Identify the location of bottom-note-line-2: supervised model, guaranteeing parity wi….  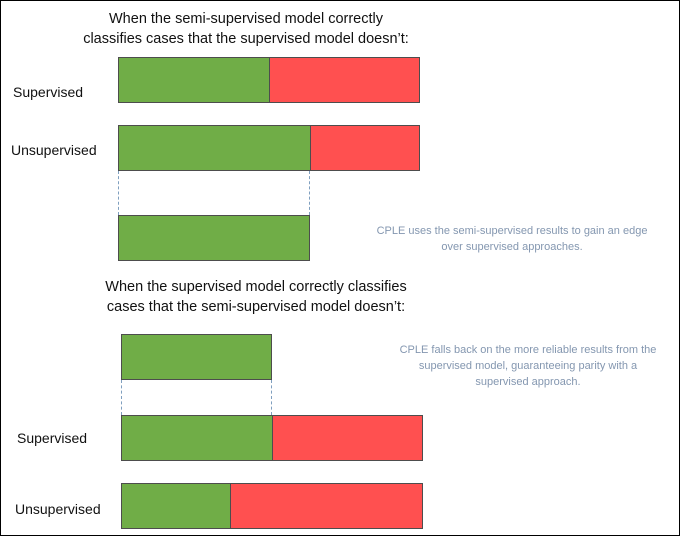
(528, 366).